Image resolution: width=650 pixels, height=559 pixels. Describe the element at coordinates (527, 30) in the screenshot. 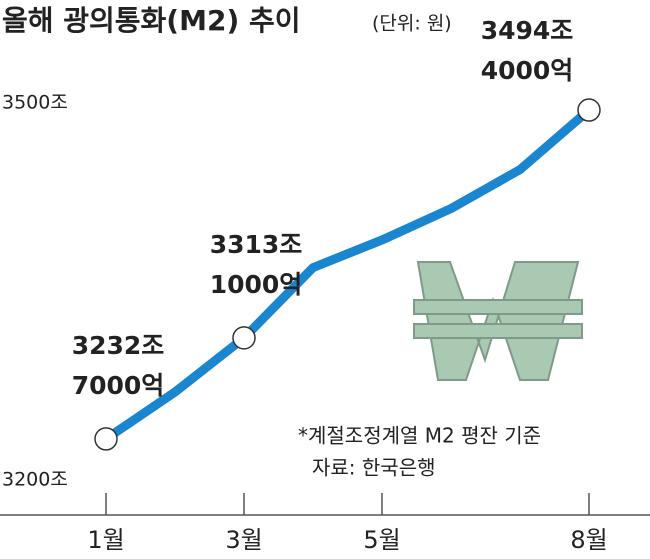

I see `value-label: 3494조` at that location.